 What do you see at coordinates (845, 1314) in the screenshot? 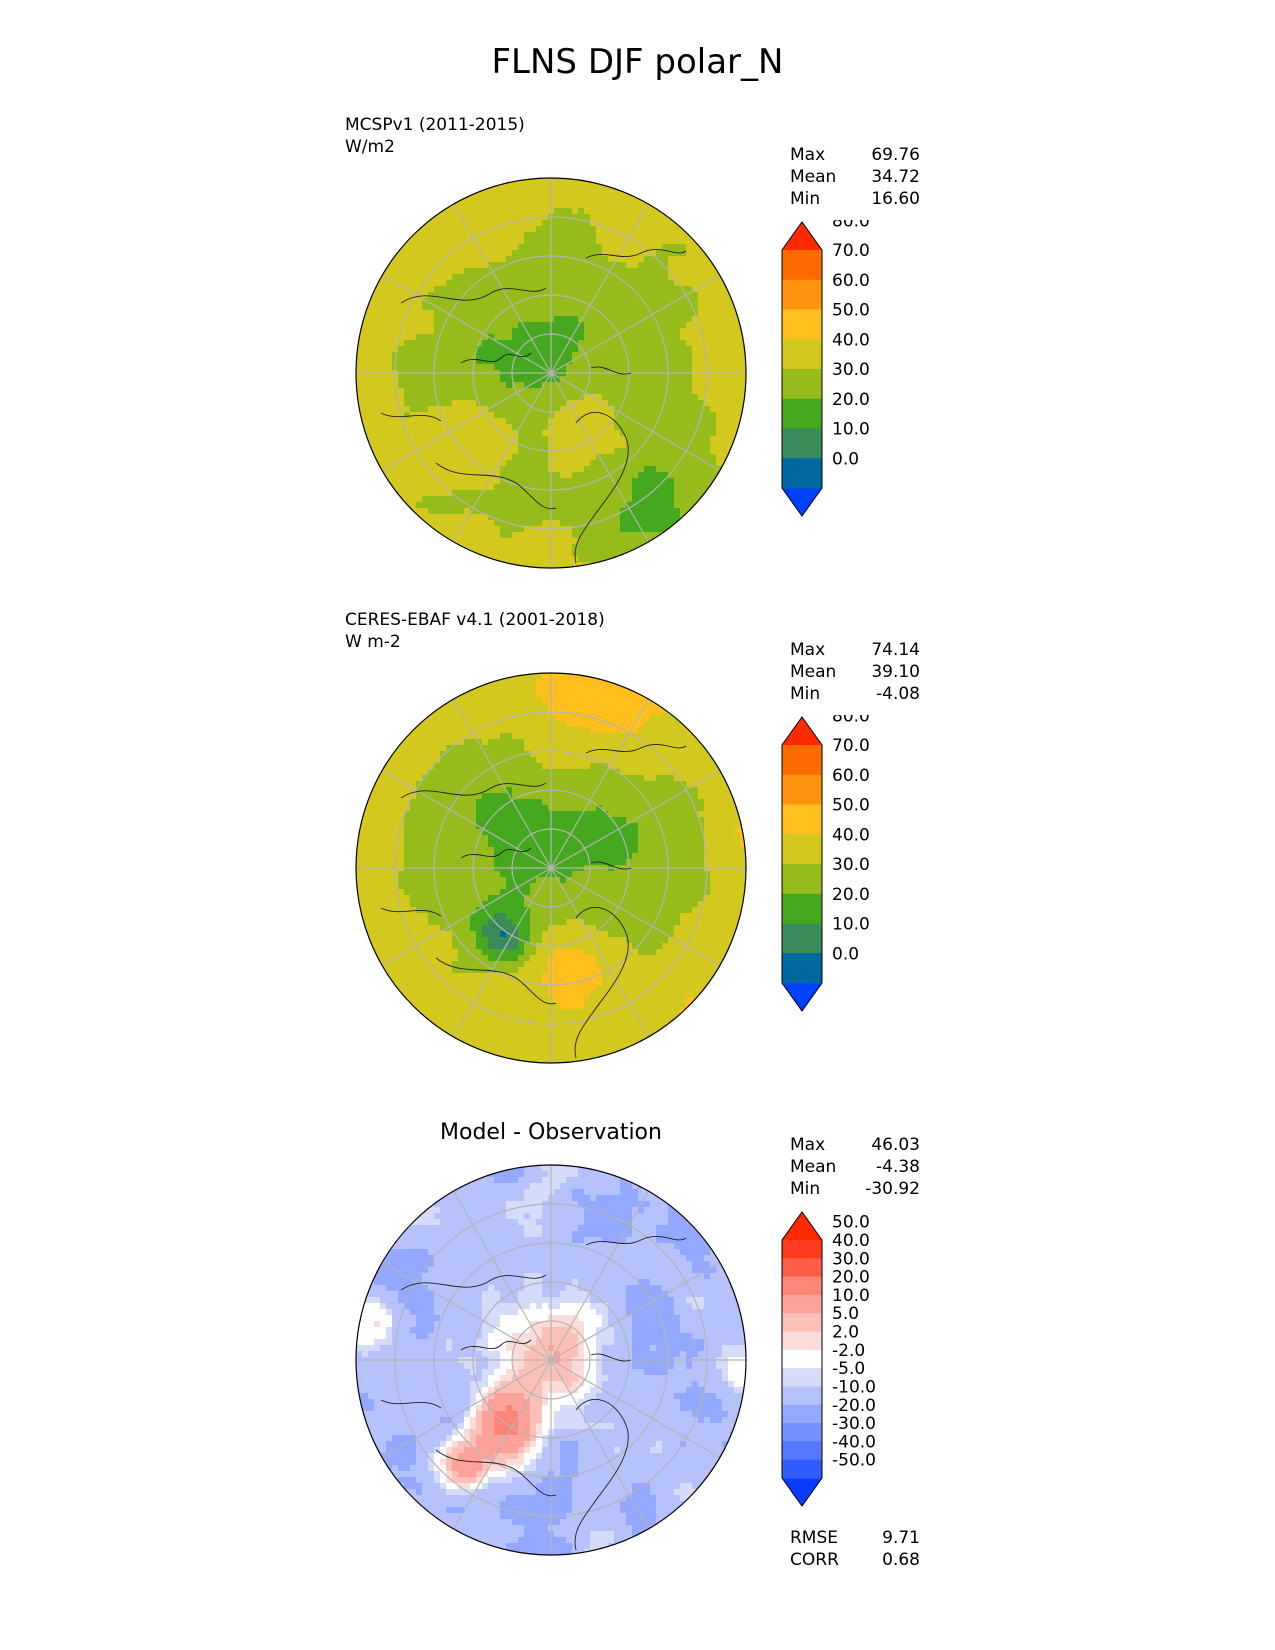
I see `diff-colorbar-tick-label: 5.0` at bounding box center [845, 1314].